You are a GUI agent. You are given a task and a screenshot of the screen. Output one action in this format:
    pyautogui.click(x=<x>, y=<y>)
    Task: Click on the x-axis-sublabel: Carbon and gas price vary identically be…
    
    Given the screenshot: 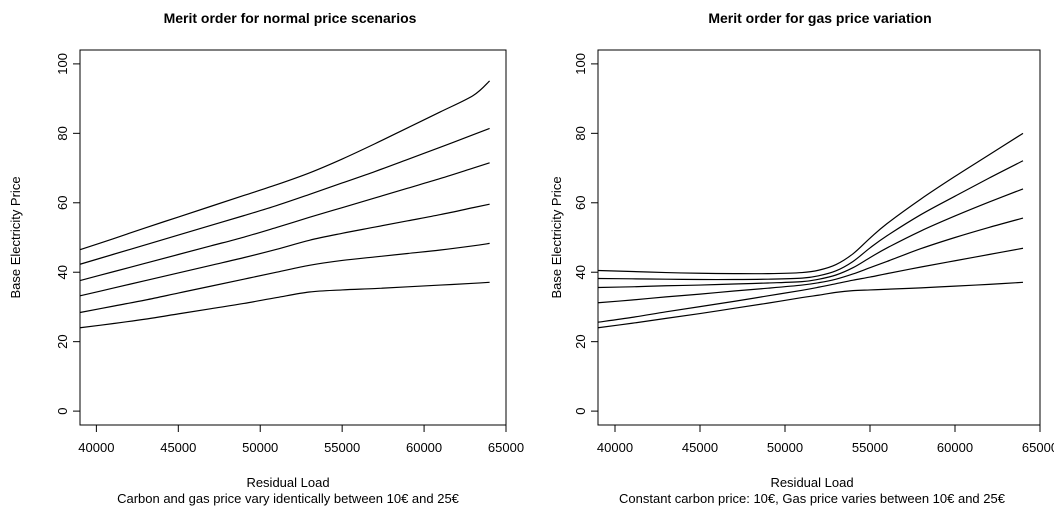 What is the action you would take?
    pyautogui.click(x=288, y=498)
    